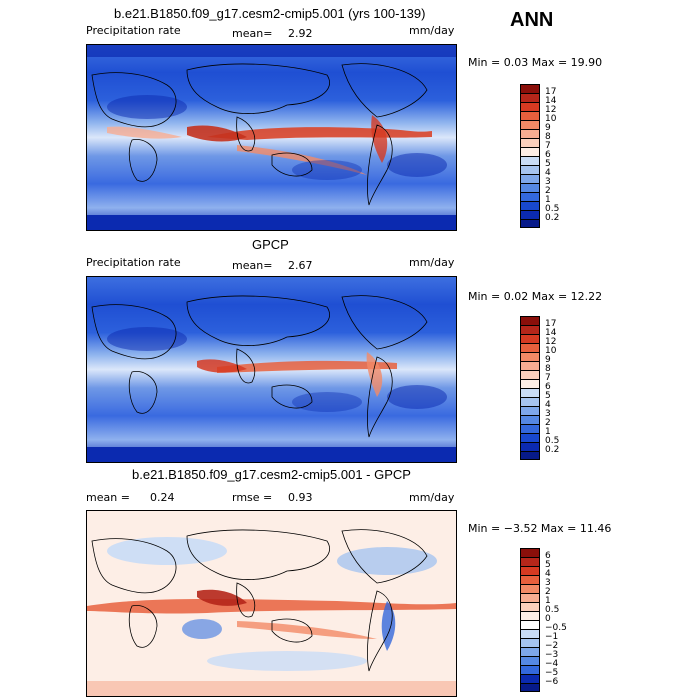 Image resolution: width=700 pixels, height=700 pixels. I want to click on colorbar-label: −2, so click(552, 646).